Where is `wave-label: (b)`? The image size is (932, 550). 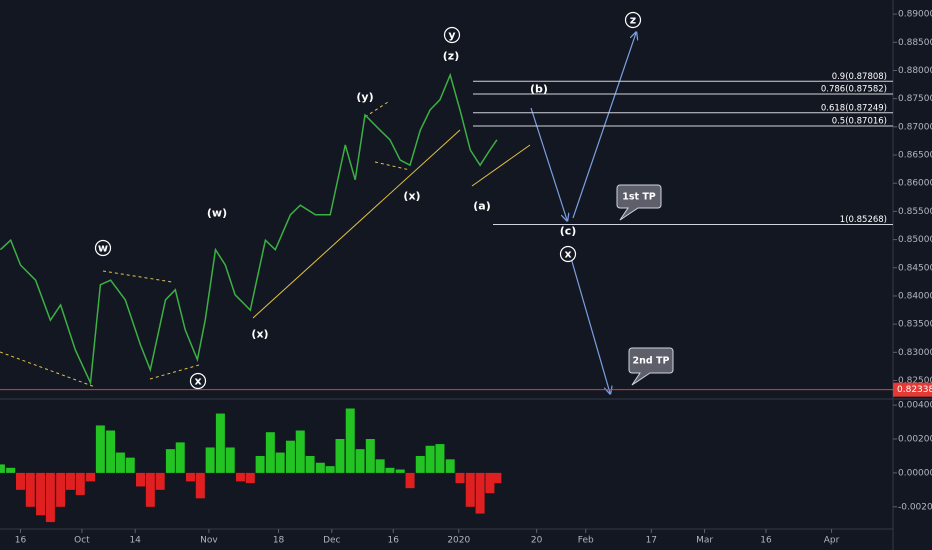 wave-label: (b) is located at coordinates (539, 89).